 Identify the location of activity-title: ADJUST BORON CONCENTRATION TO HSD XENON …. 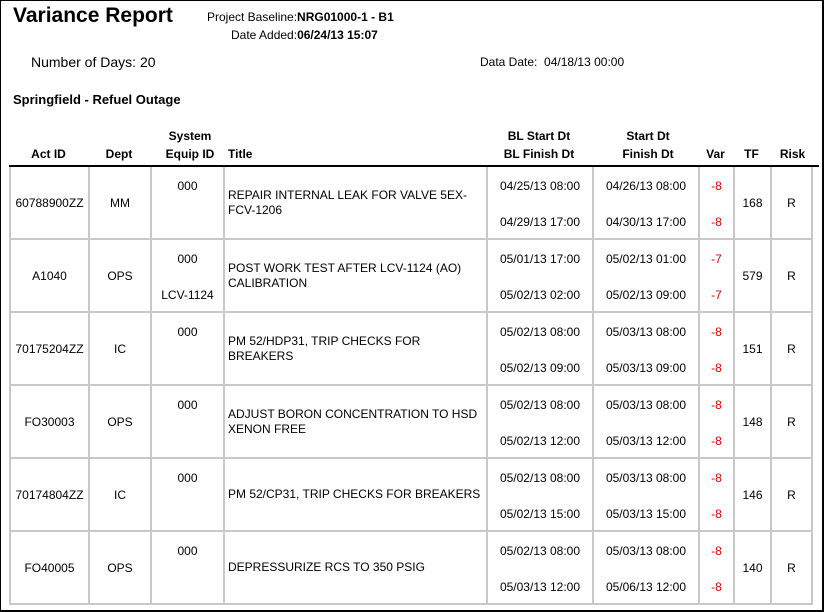
(354, 421).